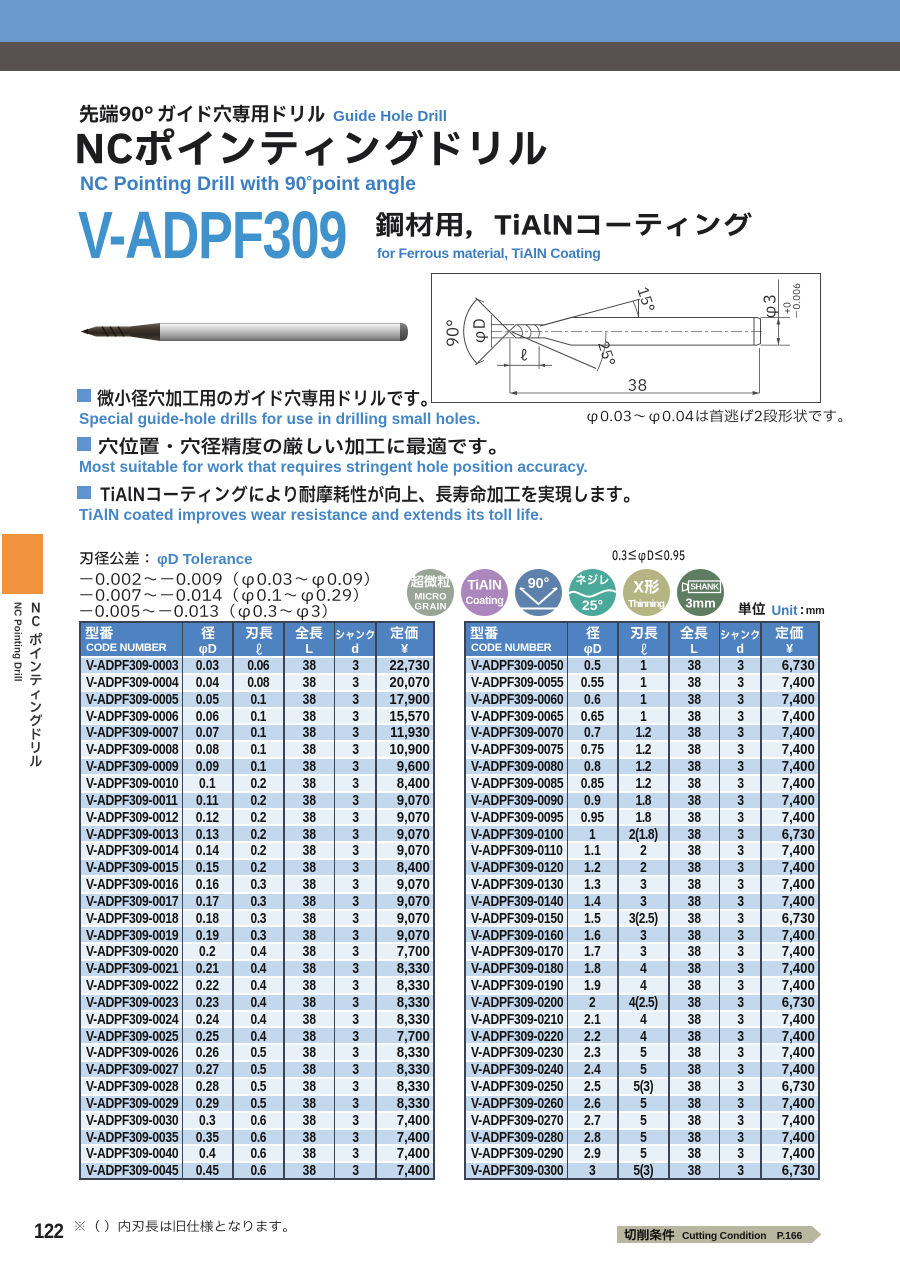  What do you see at coordinates (705, 587) in the screenshot?
I see `svg-text: SHANK` at bounding box center [705, 587].